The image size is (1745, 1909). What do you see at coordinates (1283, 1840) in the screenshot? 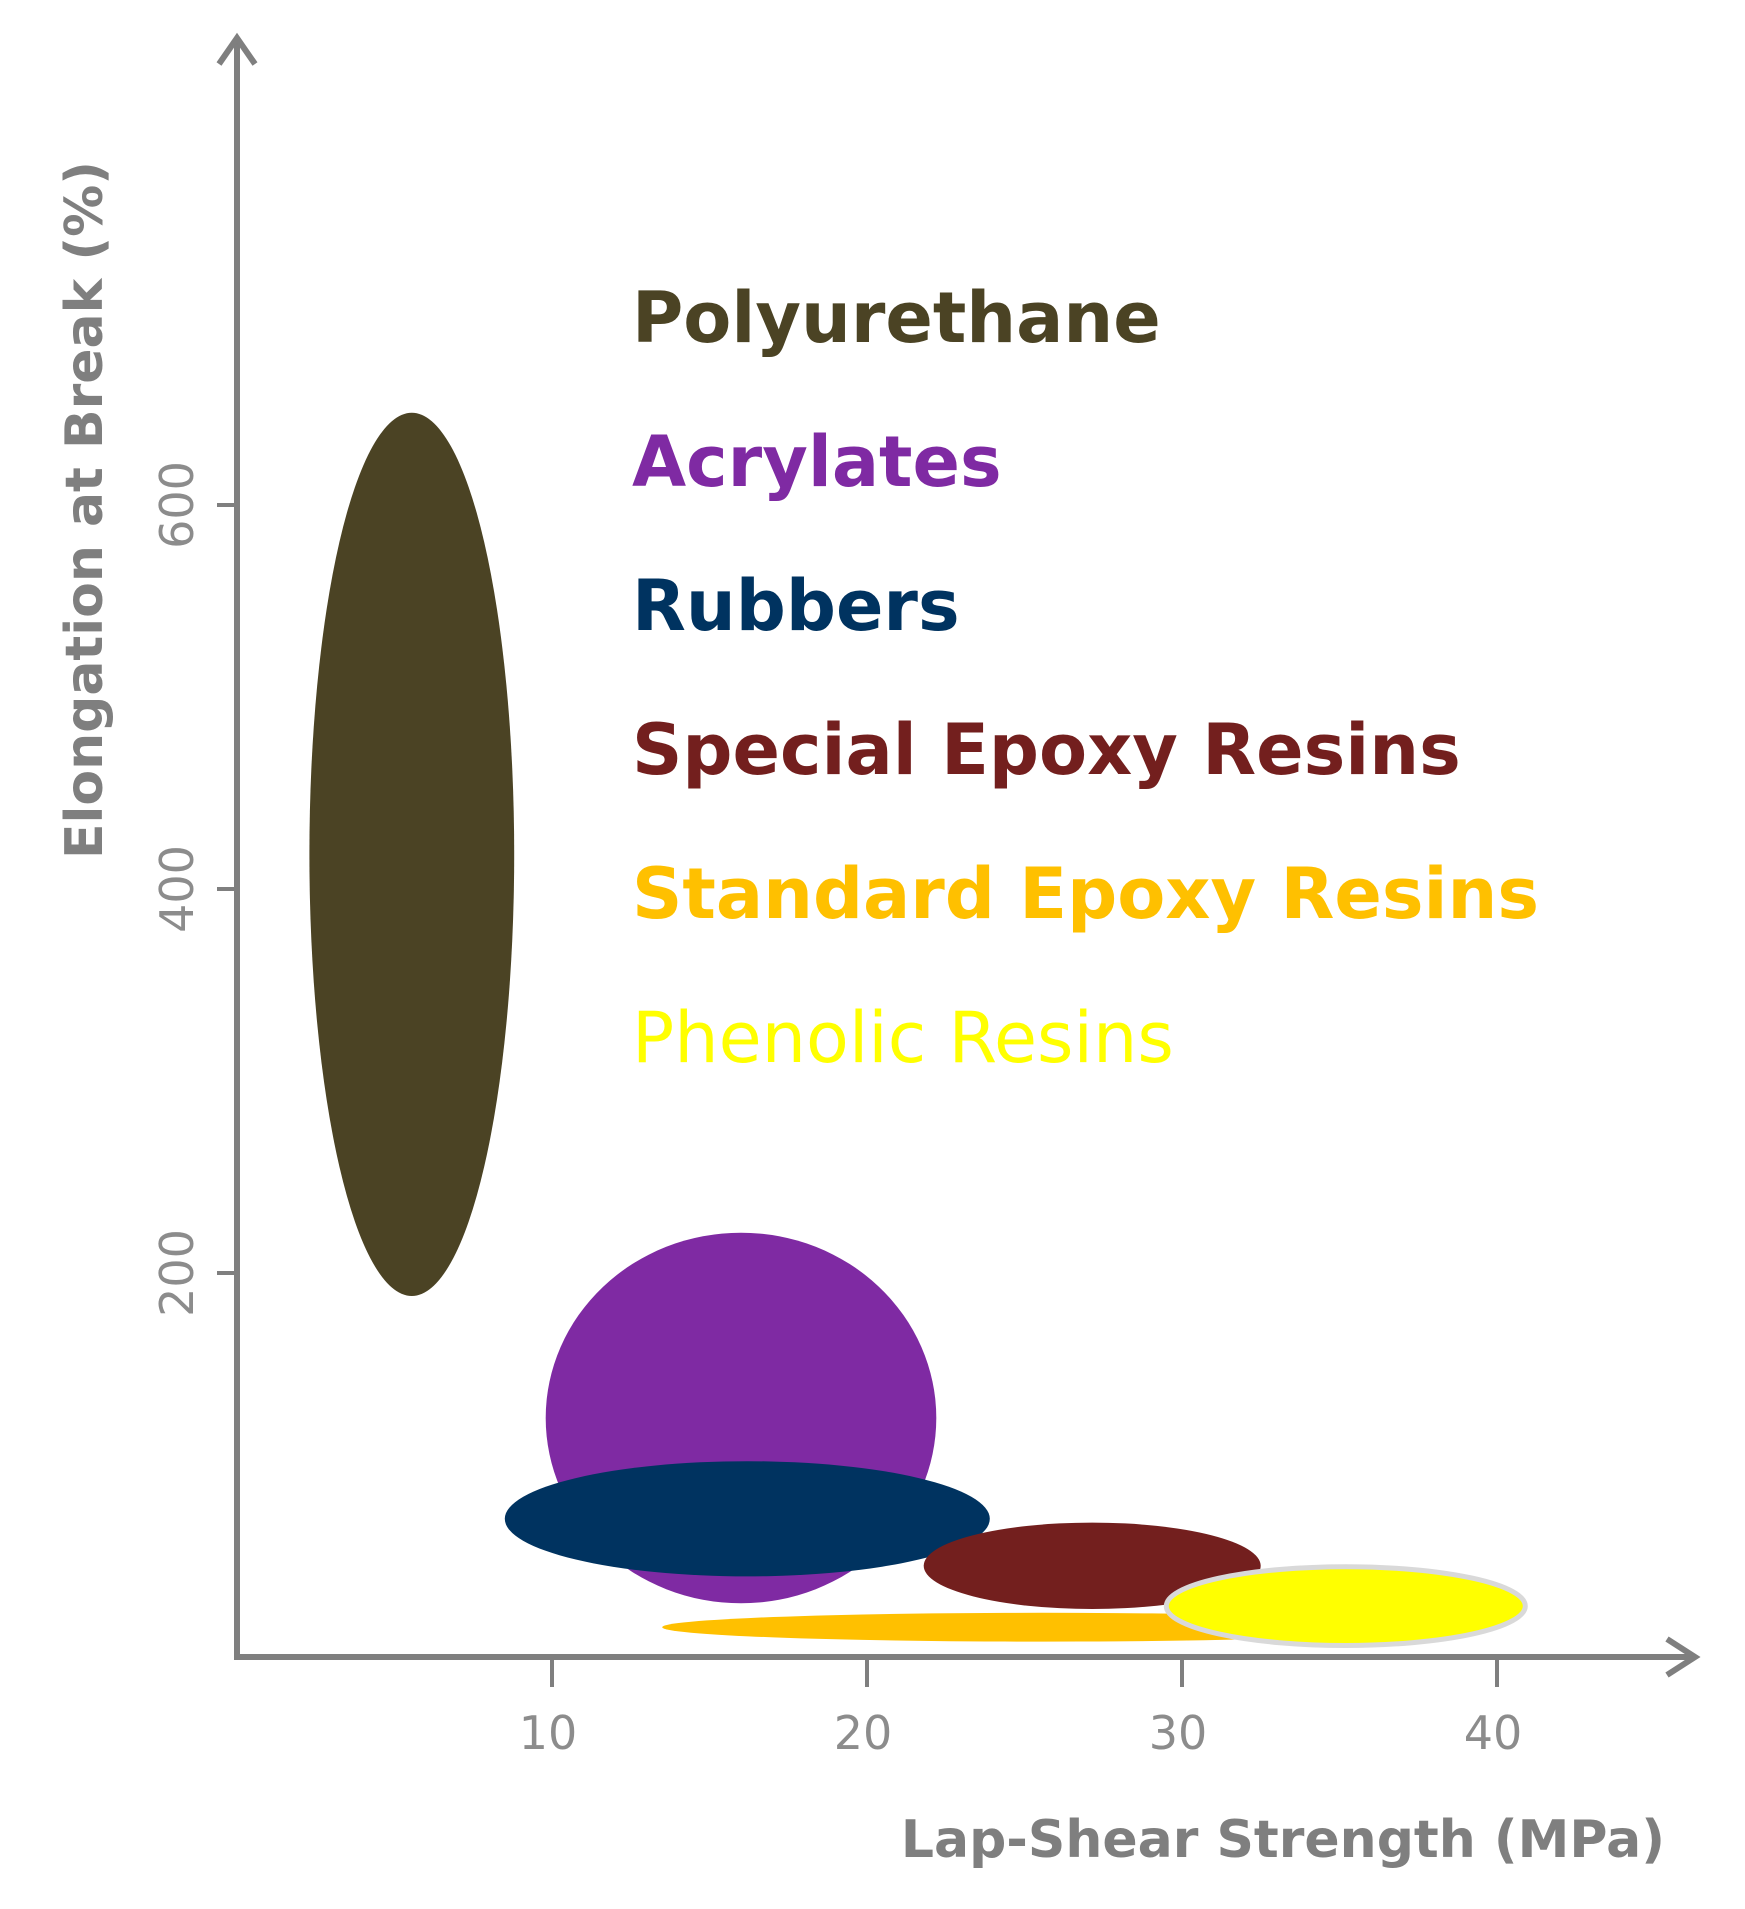
I see `x-axis-title: Lap-Shear Strength (MPa)` at bounding box center [1283, 1840].